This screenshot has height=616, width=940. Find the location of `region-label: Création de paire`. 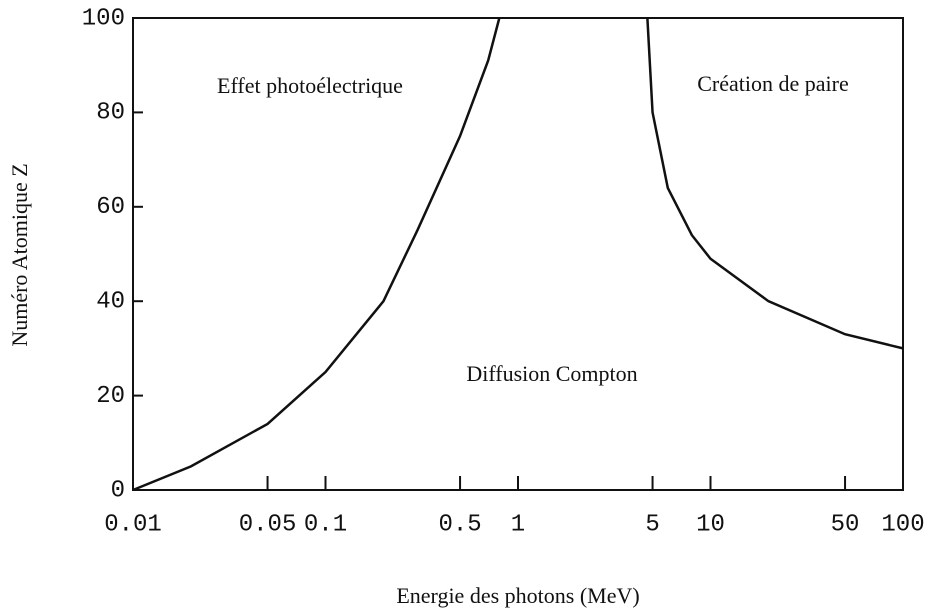

region-label: Création de paire is located at coordinates (773, 83).